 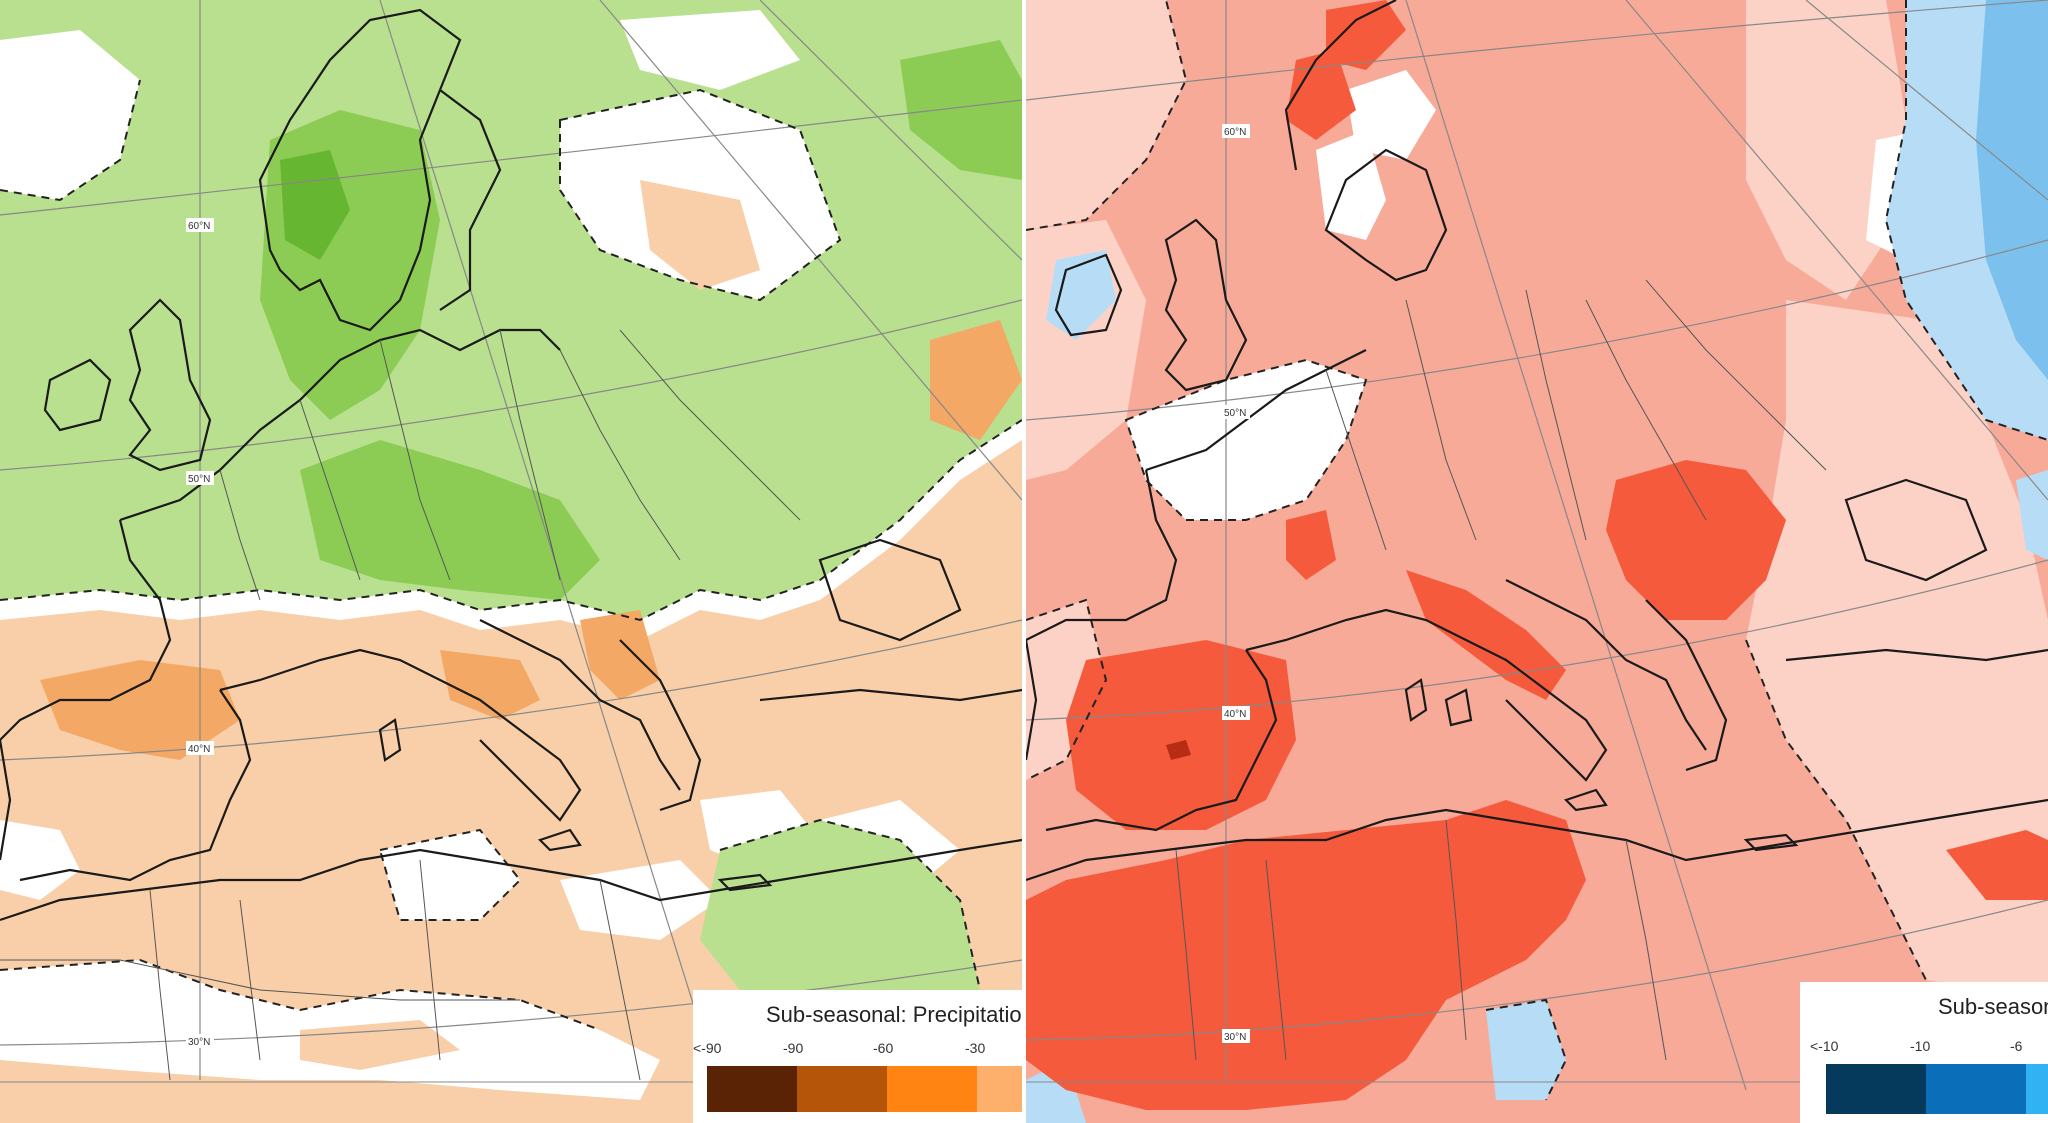 I want to click on warm-strong-balkans, so click(x=1696, y=540).